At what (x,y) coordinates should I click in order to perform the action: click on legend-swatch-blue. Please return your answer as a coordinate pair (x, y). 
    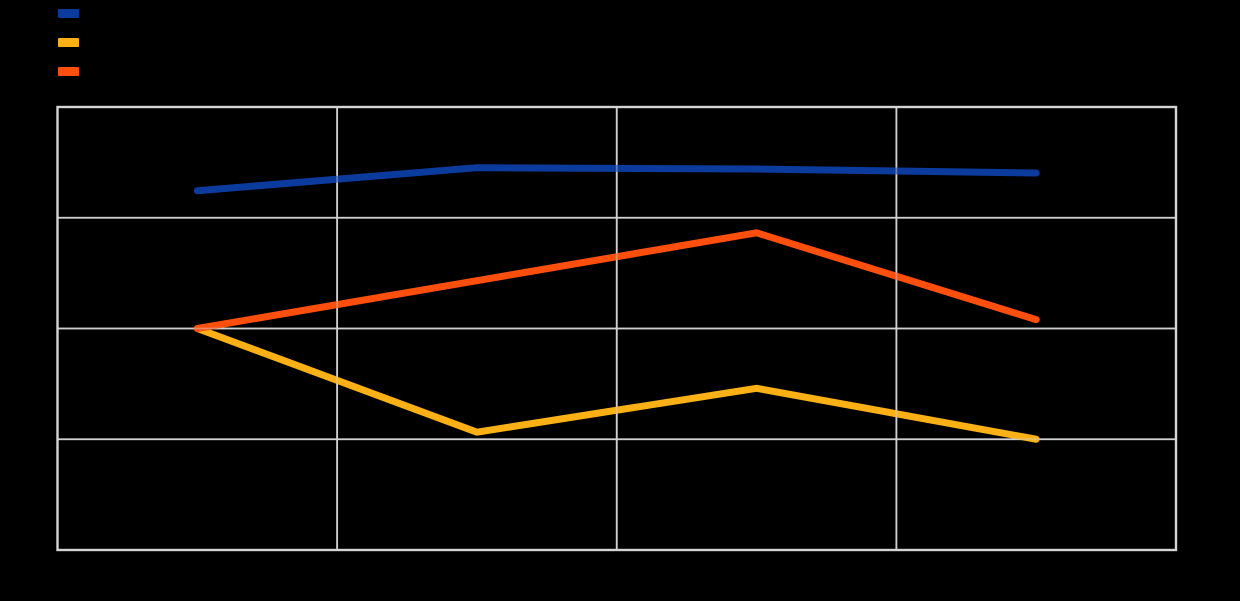
    Looking at the image, I should click on (68, 13).